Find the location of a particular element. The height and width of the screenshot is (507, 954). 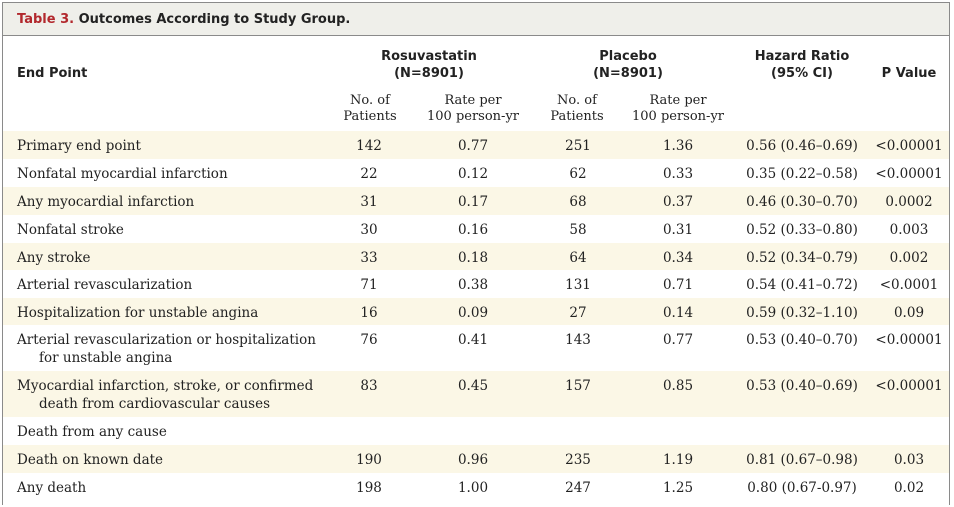

cell-r2: 1.36 is located at coordinates (678, 146).